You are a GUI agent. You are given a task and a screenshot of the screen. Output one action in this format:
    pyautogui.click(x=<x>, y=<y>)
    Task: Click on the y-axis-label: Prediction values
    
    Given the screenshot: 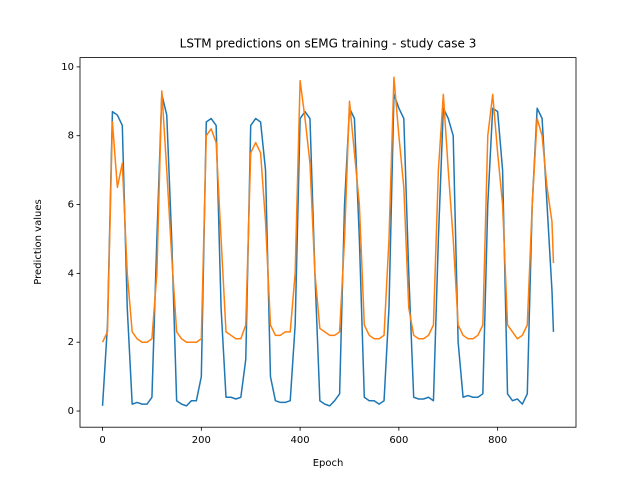 What is the action you would take?
    pyautogui.click(x=38, y=241)
    